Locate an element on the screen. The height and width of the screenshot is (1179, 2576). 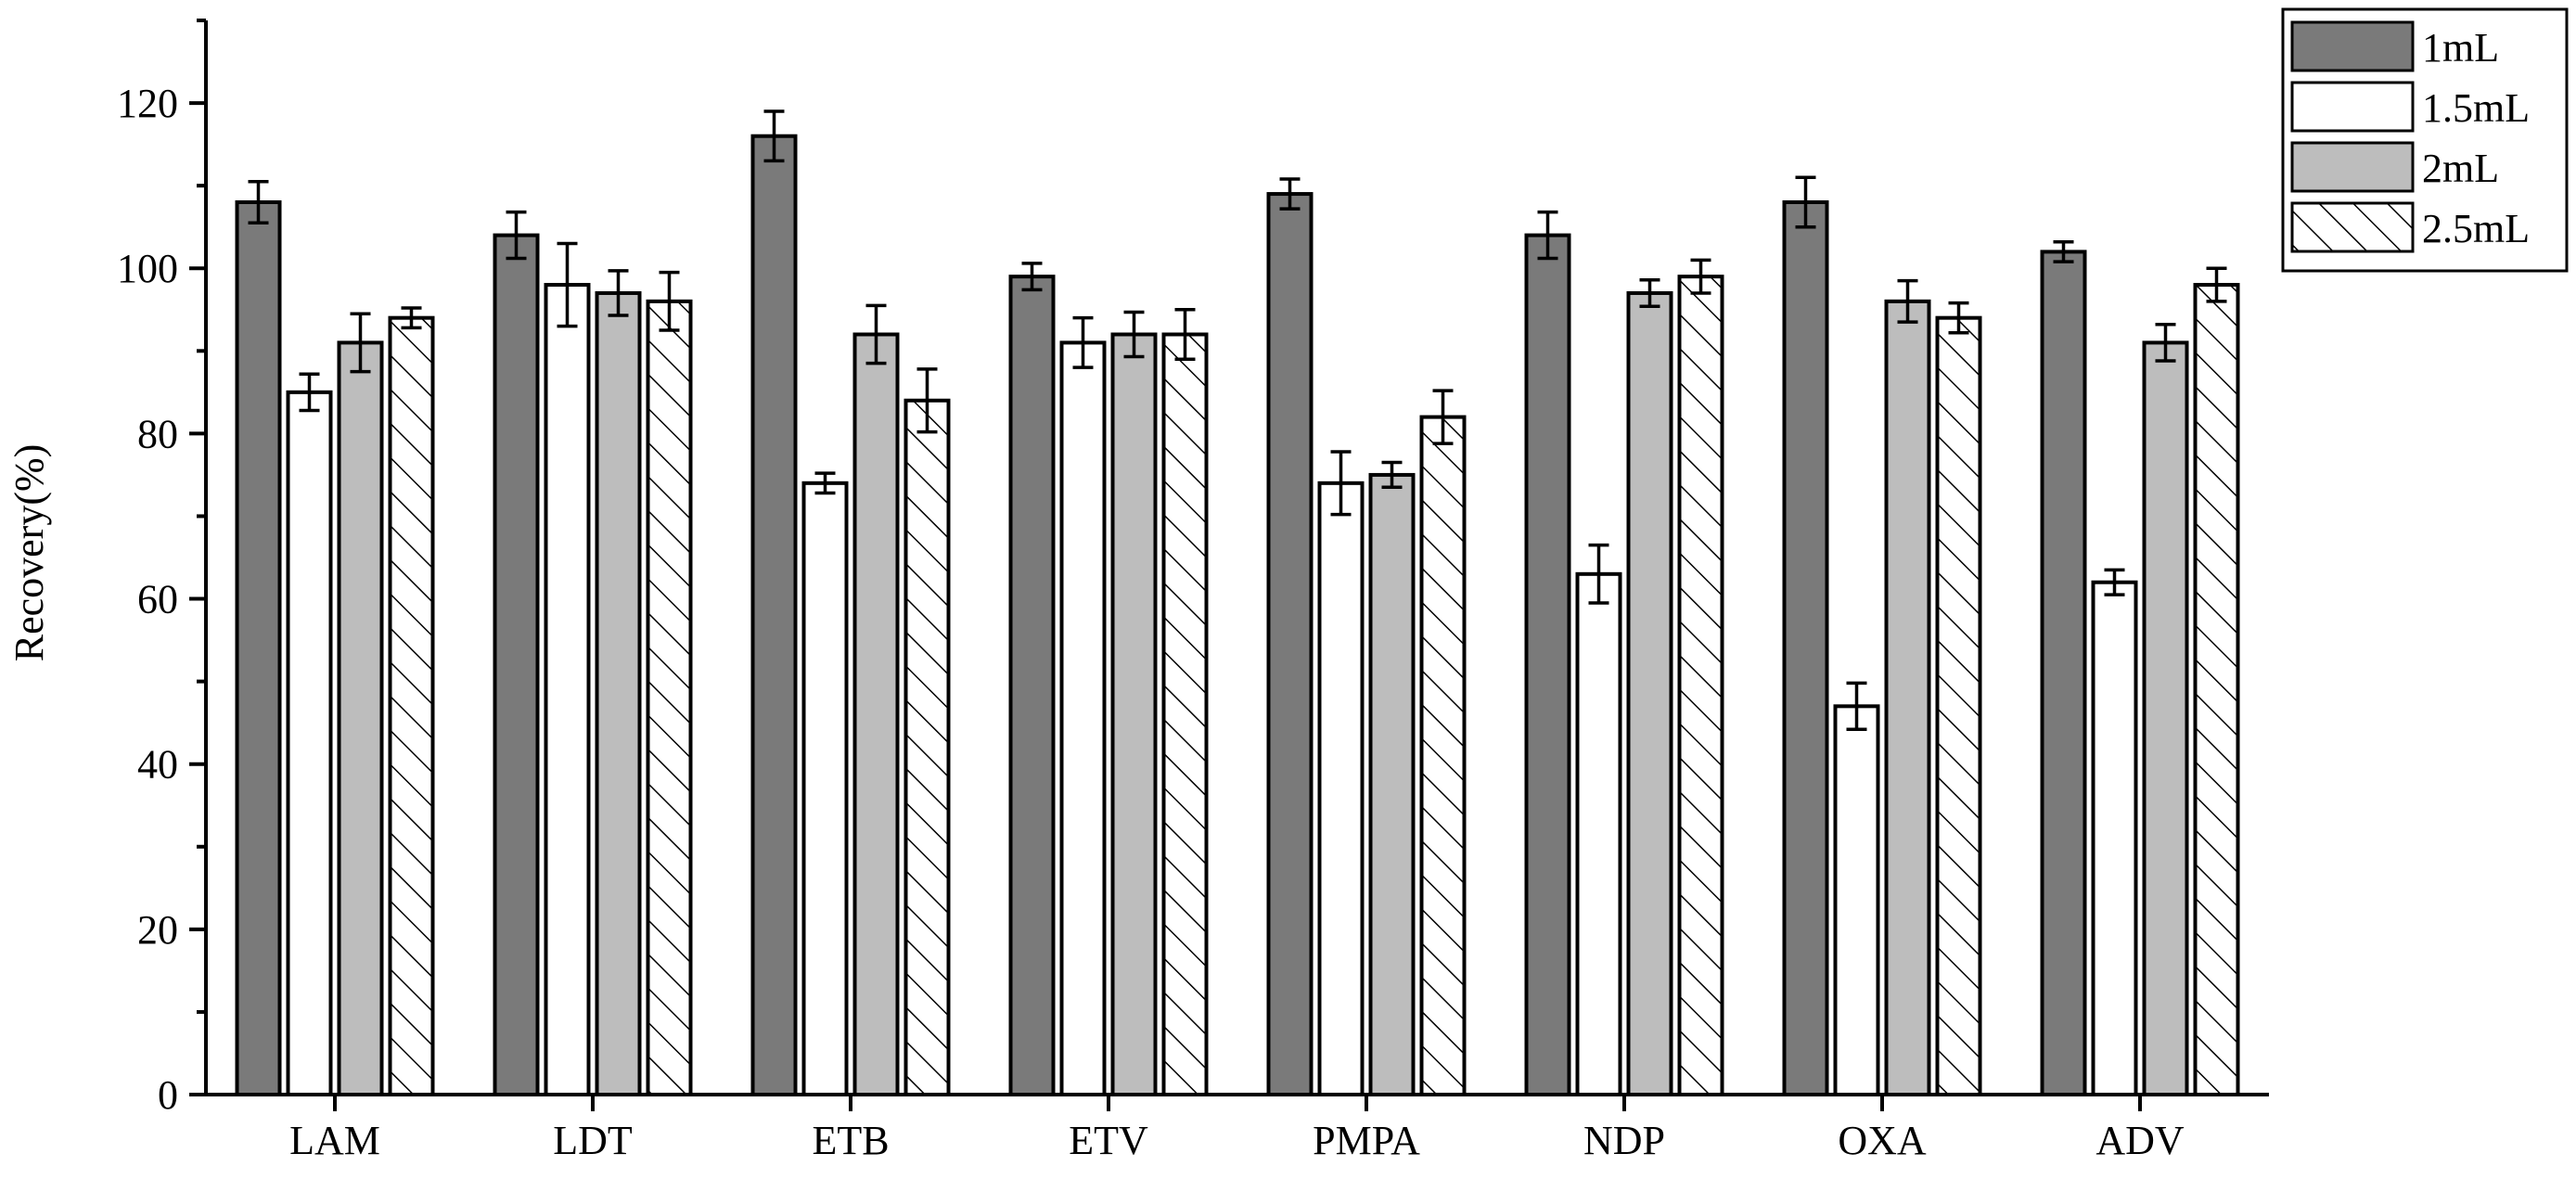
legend-label: 1mL is located at coordinates (2460, 47).